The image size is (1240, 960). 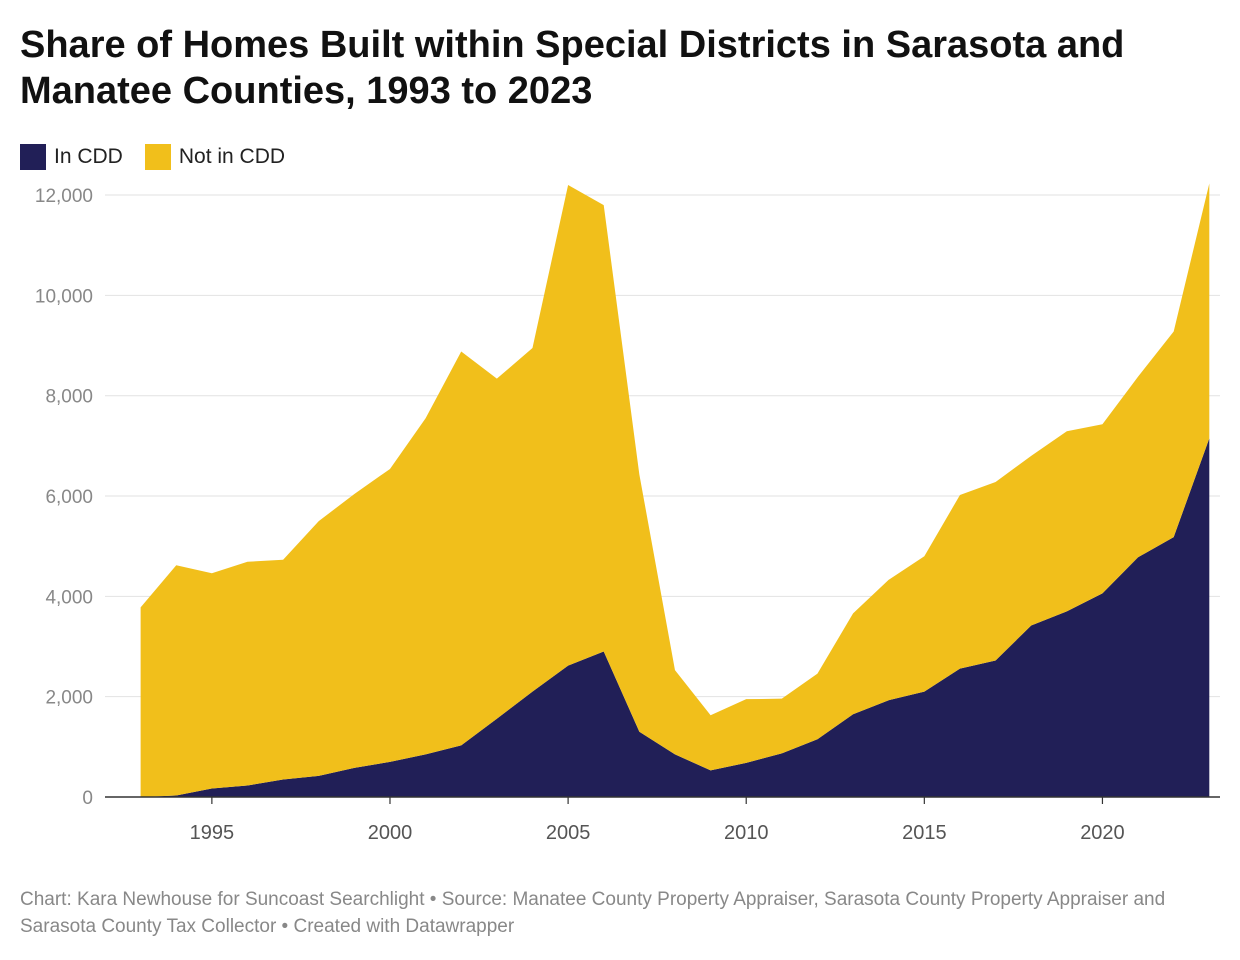 I want to click on y-tick-label-12000: 12,000, so click(x=64, y=196).